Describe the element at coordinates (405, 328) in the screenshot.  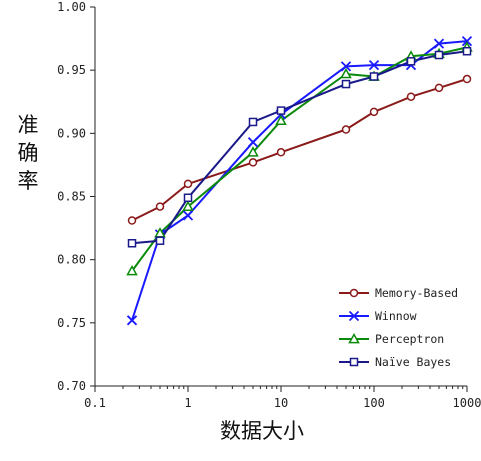
I see `legend: Memory-Based Winnow Perceptron Naïve Bayes` at that location.